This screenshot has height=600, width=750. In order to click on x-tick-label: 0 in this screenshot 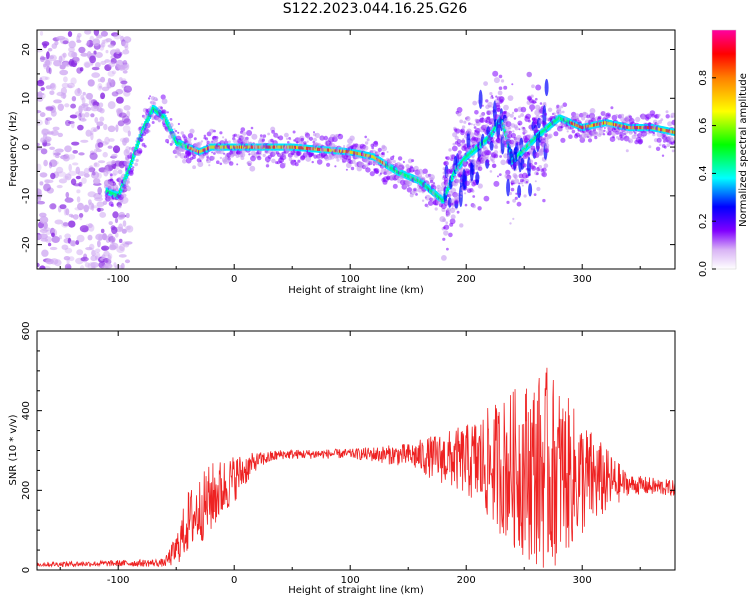, I will do `click(234, 580)`.